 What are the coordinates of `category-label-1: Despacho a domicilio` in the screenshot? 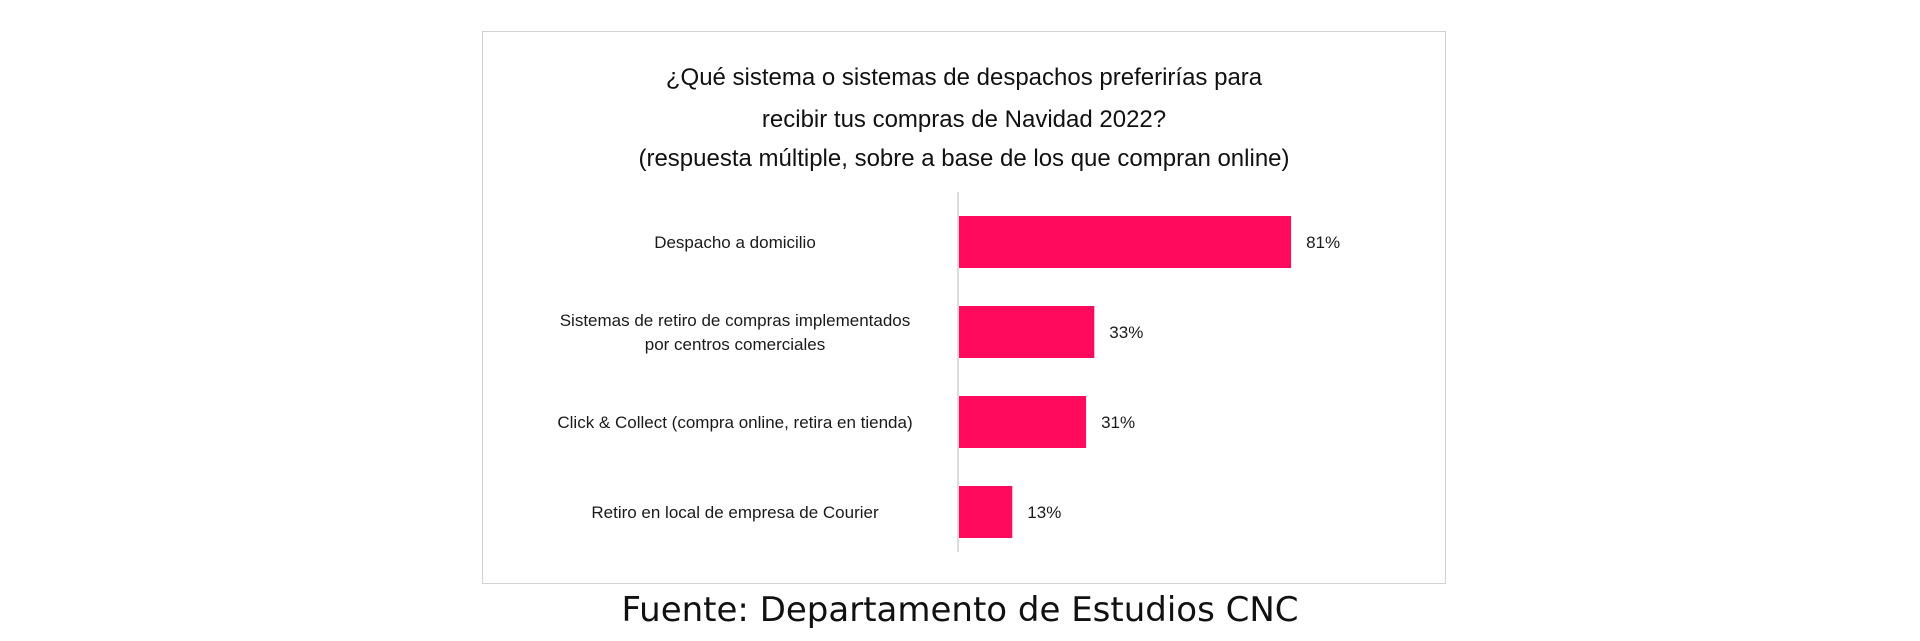 It's located at (735, 242).